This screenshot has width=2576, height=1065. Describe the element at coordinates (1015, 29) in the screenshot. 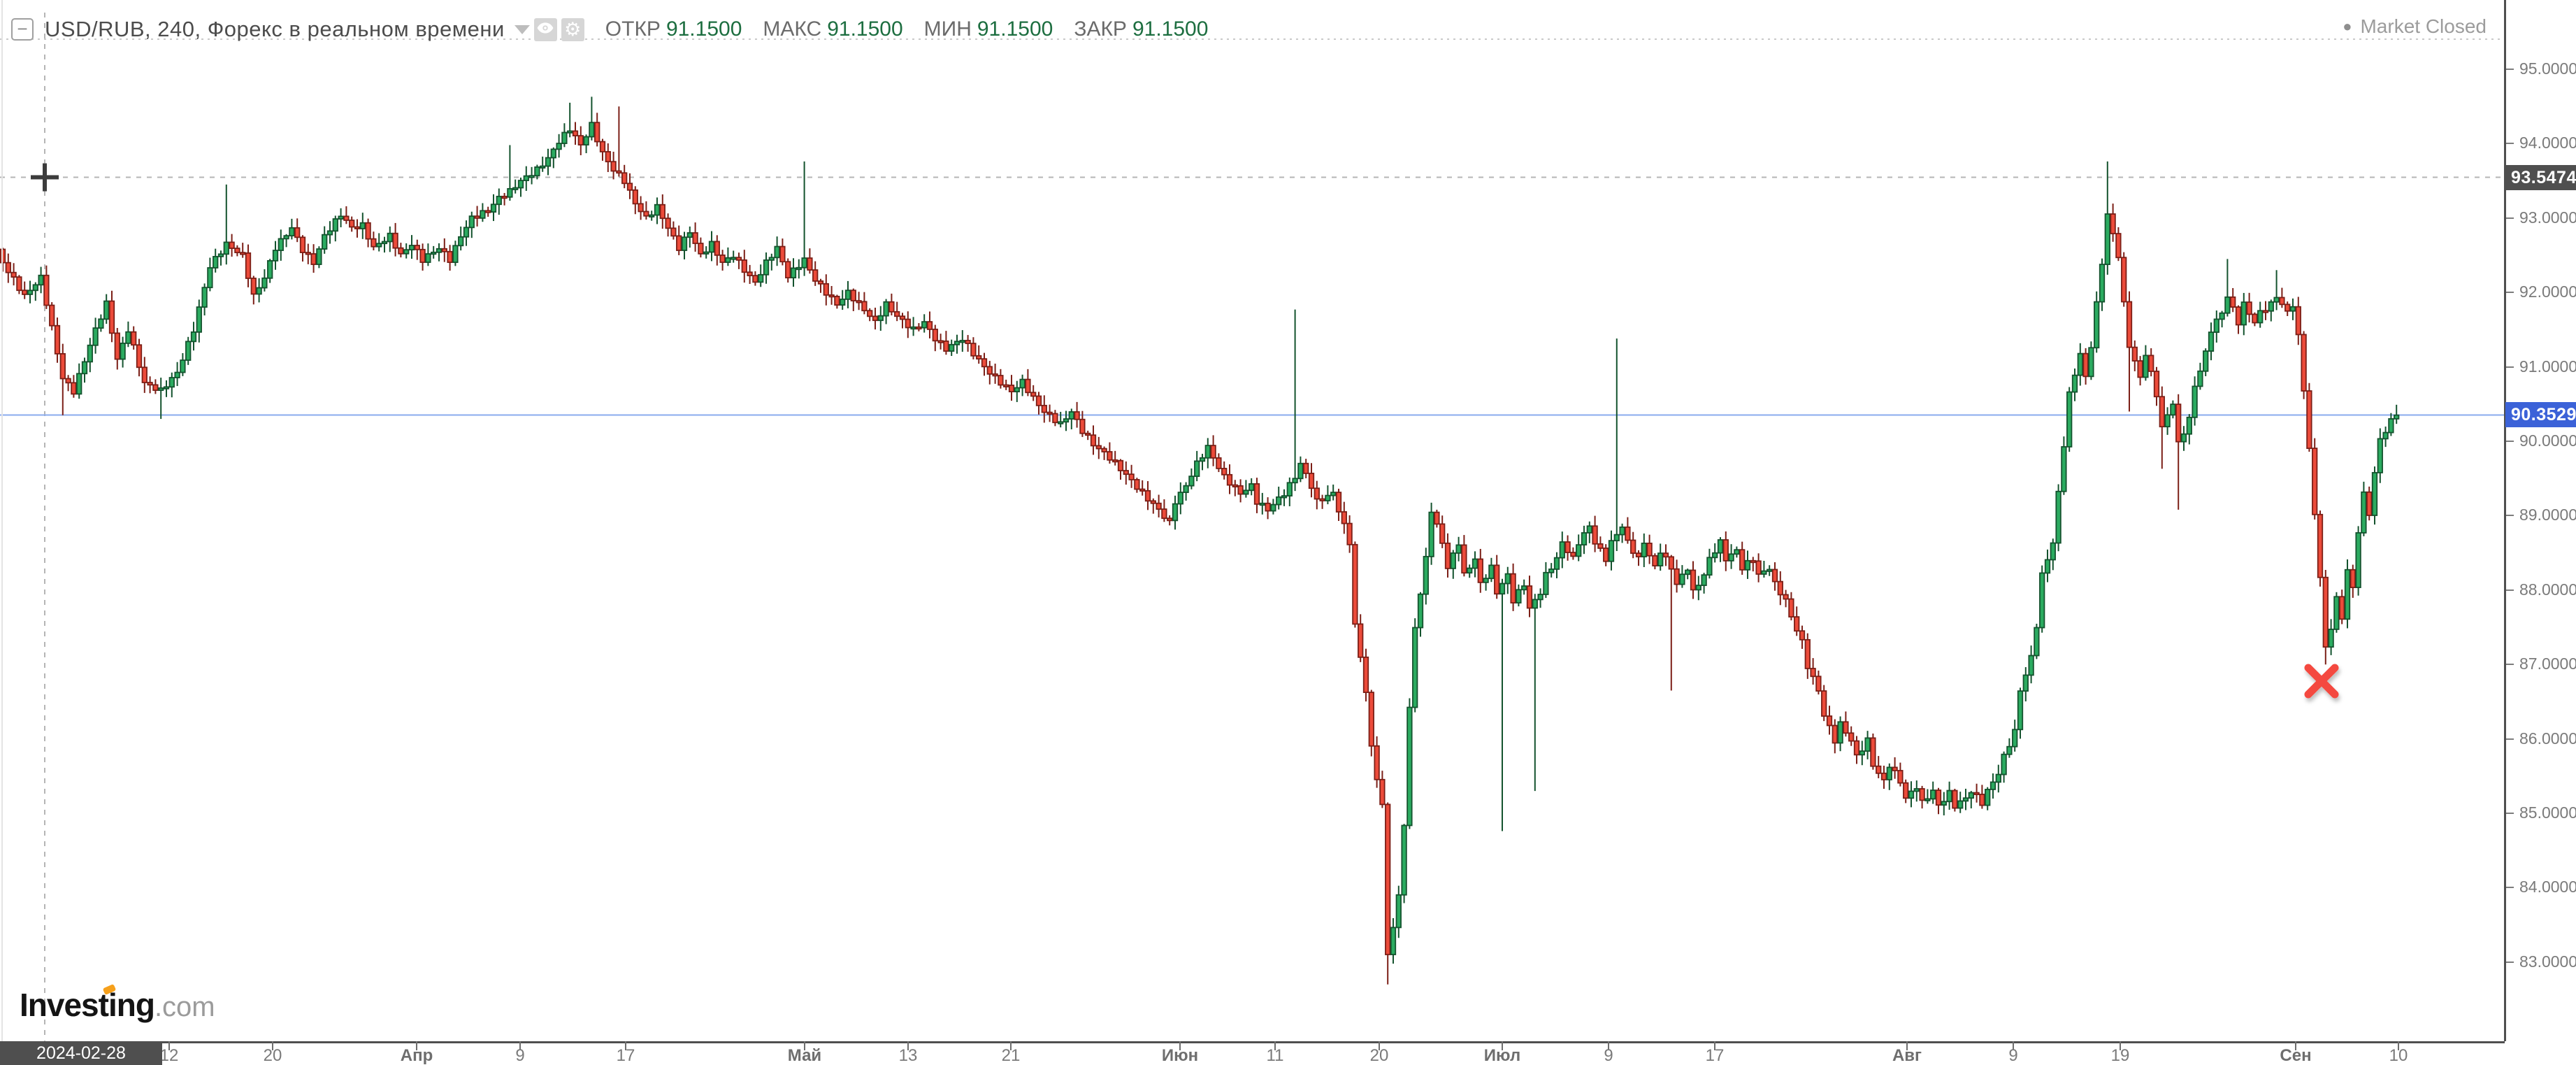

I see `low-value: 91.1500` at that location.